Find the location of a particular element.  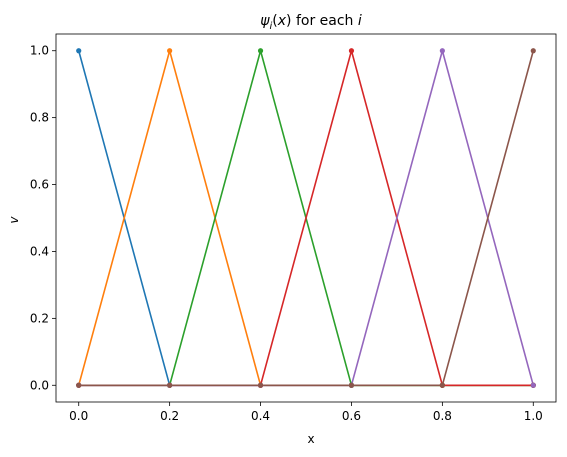

y-tick-label: 0.8 is located at coordinates (39, 118).